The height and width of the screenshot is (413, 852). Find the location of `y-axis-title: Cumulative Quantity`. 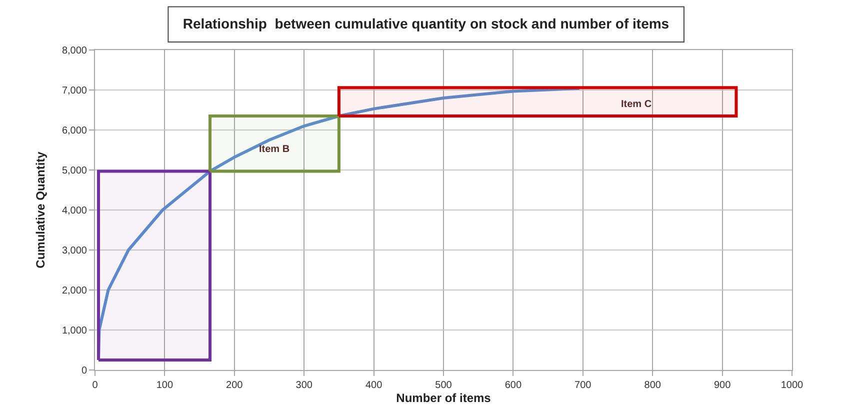

y-axis-title: Cumulative Quantity is located at coordinates (40, 209).